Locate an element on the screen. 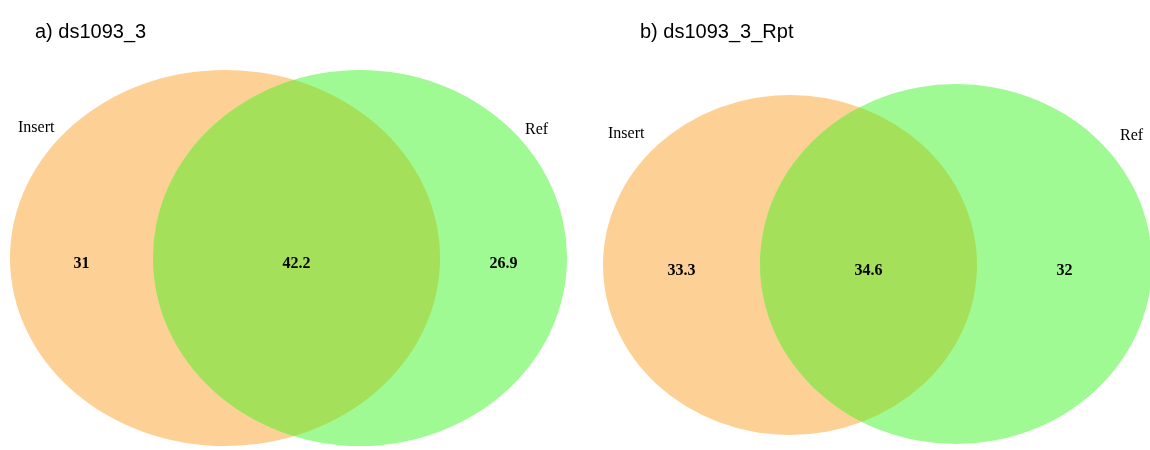 This screenshot has height=450, width=1150. data-label: 34.6 is located at coordinates (868, 269).